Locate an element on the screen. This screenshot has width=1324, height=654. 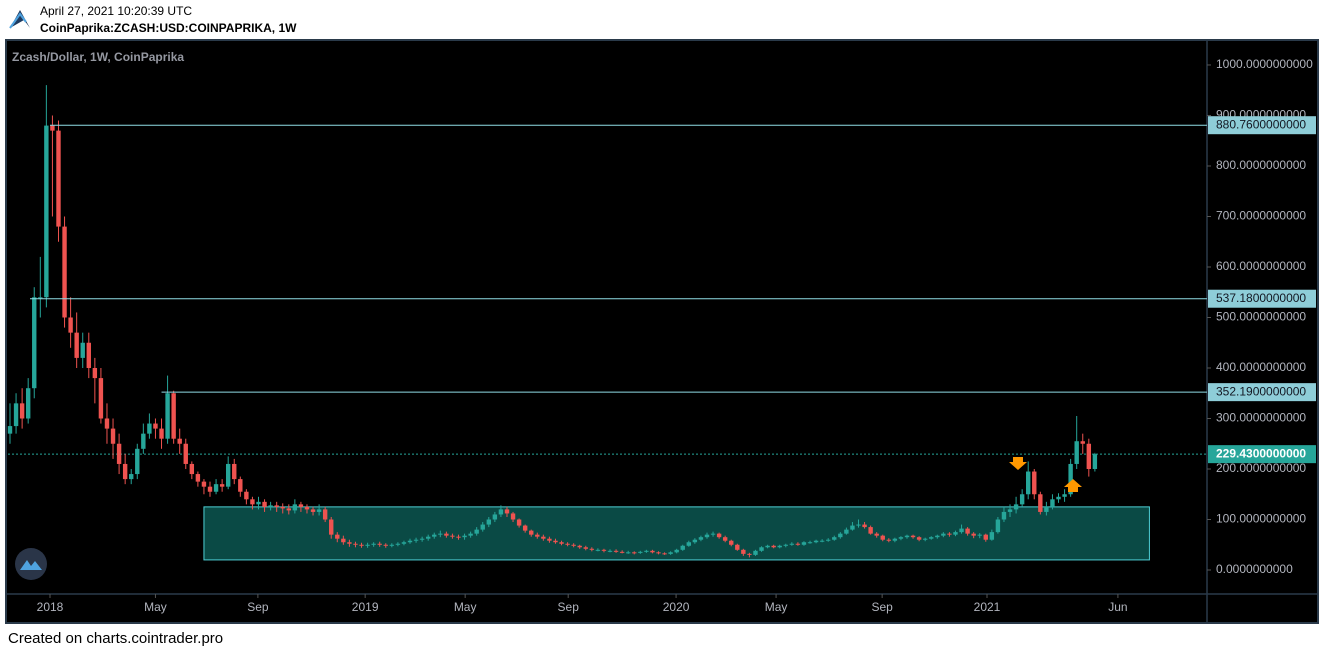
level-label: 352.1900000000 is located at coordinates (1261, 391).